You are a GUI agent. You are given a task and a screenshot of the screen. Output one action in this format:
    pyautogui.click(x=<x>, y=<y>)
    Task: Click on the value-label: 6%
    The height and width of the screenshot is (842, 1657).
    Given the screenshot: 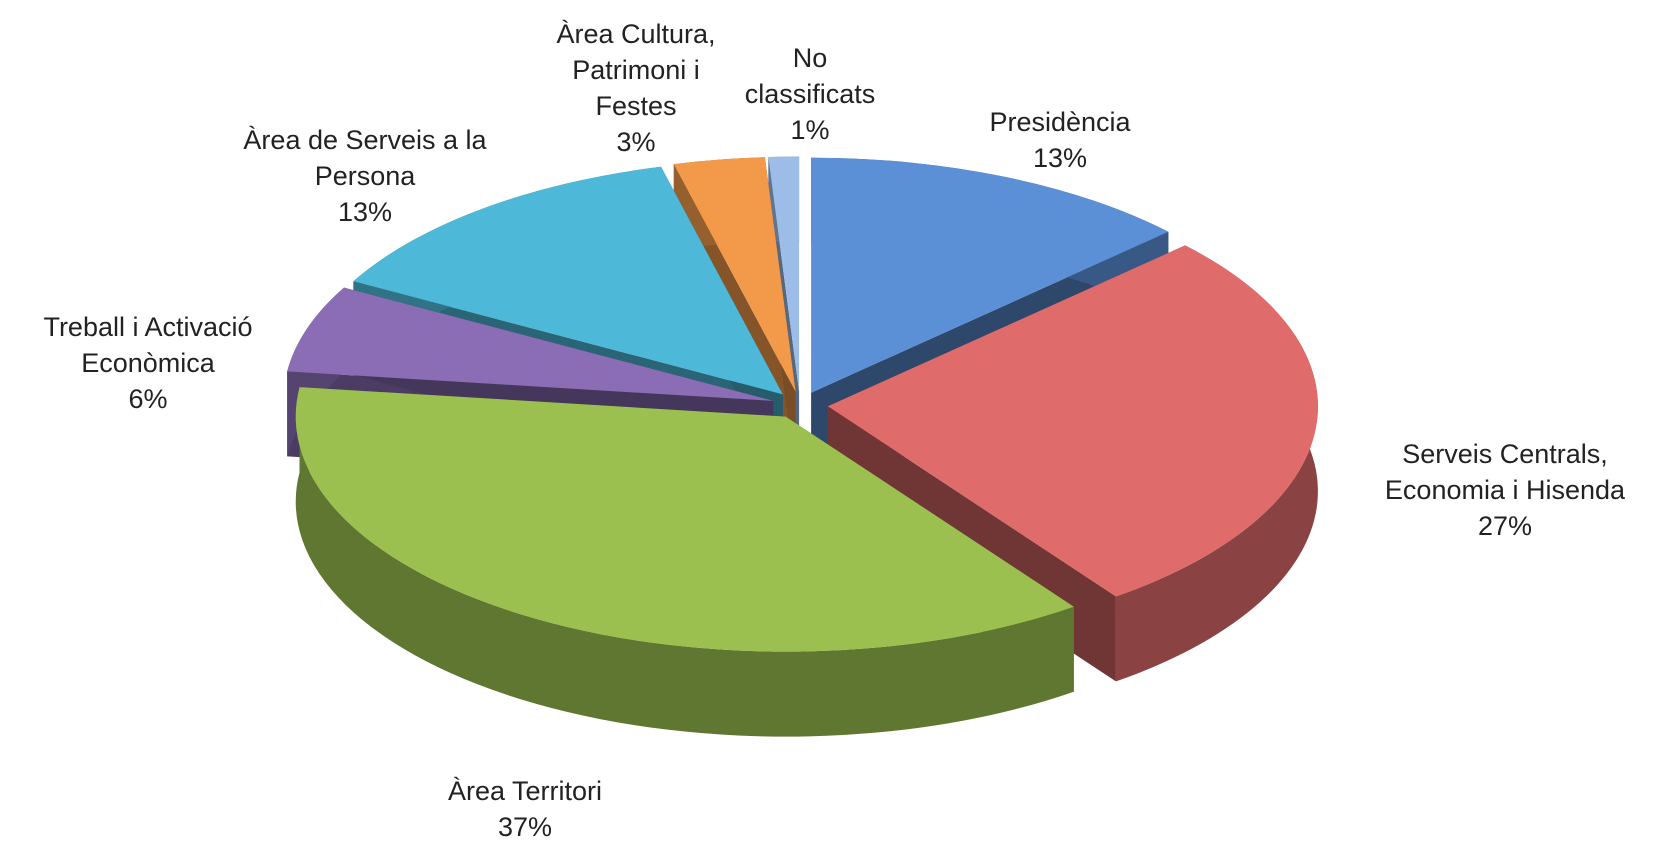 What is the action you would take?
    pyautogui.click(x=148, y=399)
    